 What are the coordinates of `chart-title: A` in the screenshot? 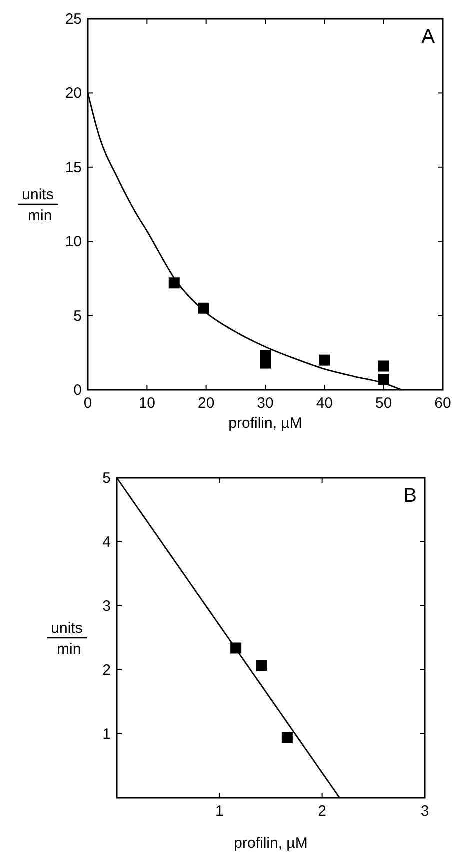 It's located at (429, 37).